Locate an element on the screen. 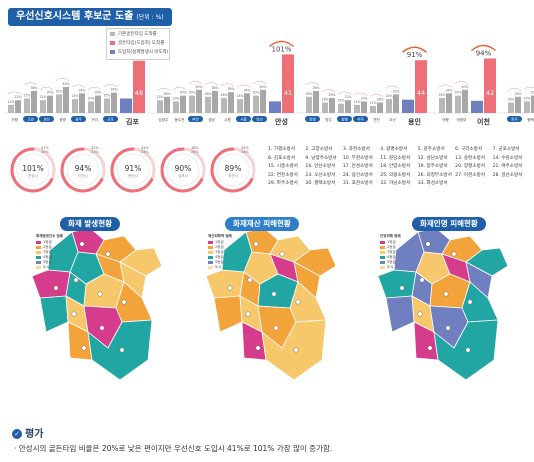 This screenshot has height=462, width=534. ring-value: 91% is located at coordinates (133, 168).